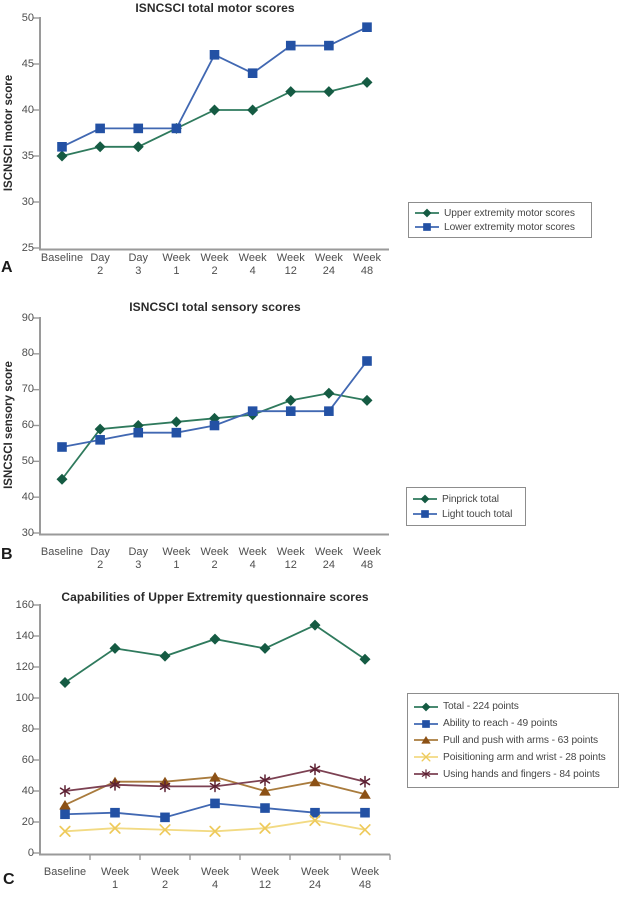 The image size is (622, 897). Describe the element at coordinates (27, 63) in the screenshot. I see `y-tick-label: 45` at that location.